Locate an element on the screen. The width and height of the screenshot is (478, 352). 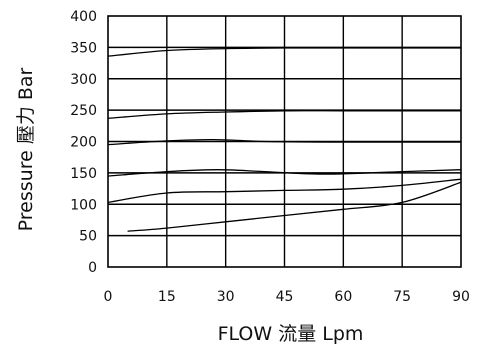
x-tick-label: 0 is located at coordinates (108, 297).